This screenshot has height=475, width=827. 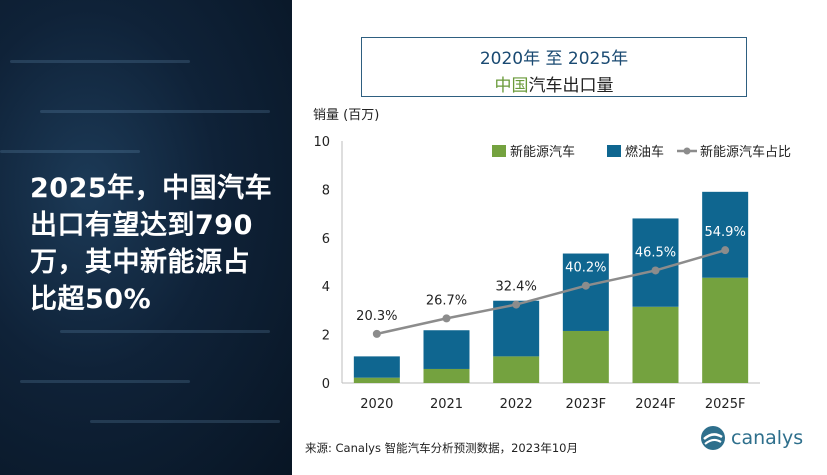 What do you see at coordinates (326, 384) in the screenshot?
I see `y-tick-label: 0` at bounding box center [326, 384].